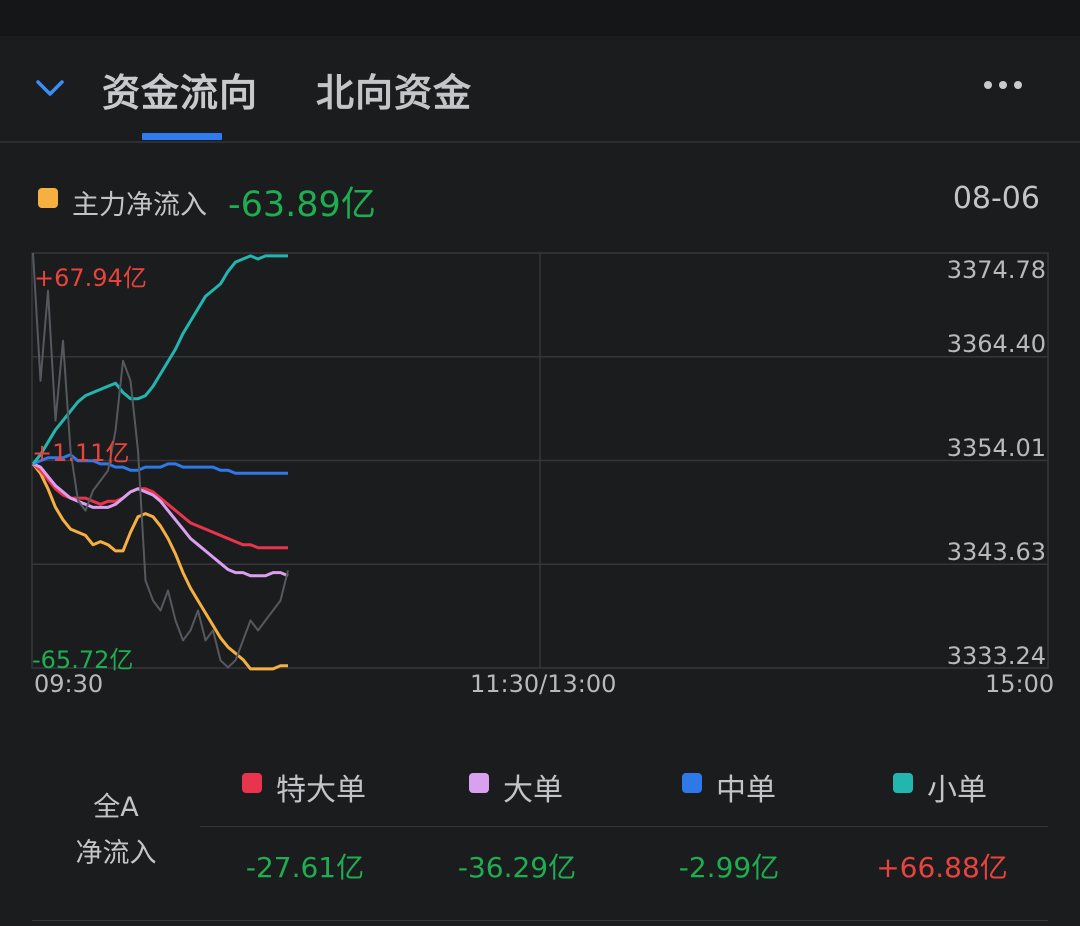 The width and height of the screenshot is (1080, 926). What do you see at coordinates (180, 93) in the screenshot?
I see `tab-fund-flow: 资金流向` at bounding box center [180, 93].